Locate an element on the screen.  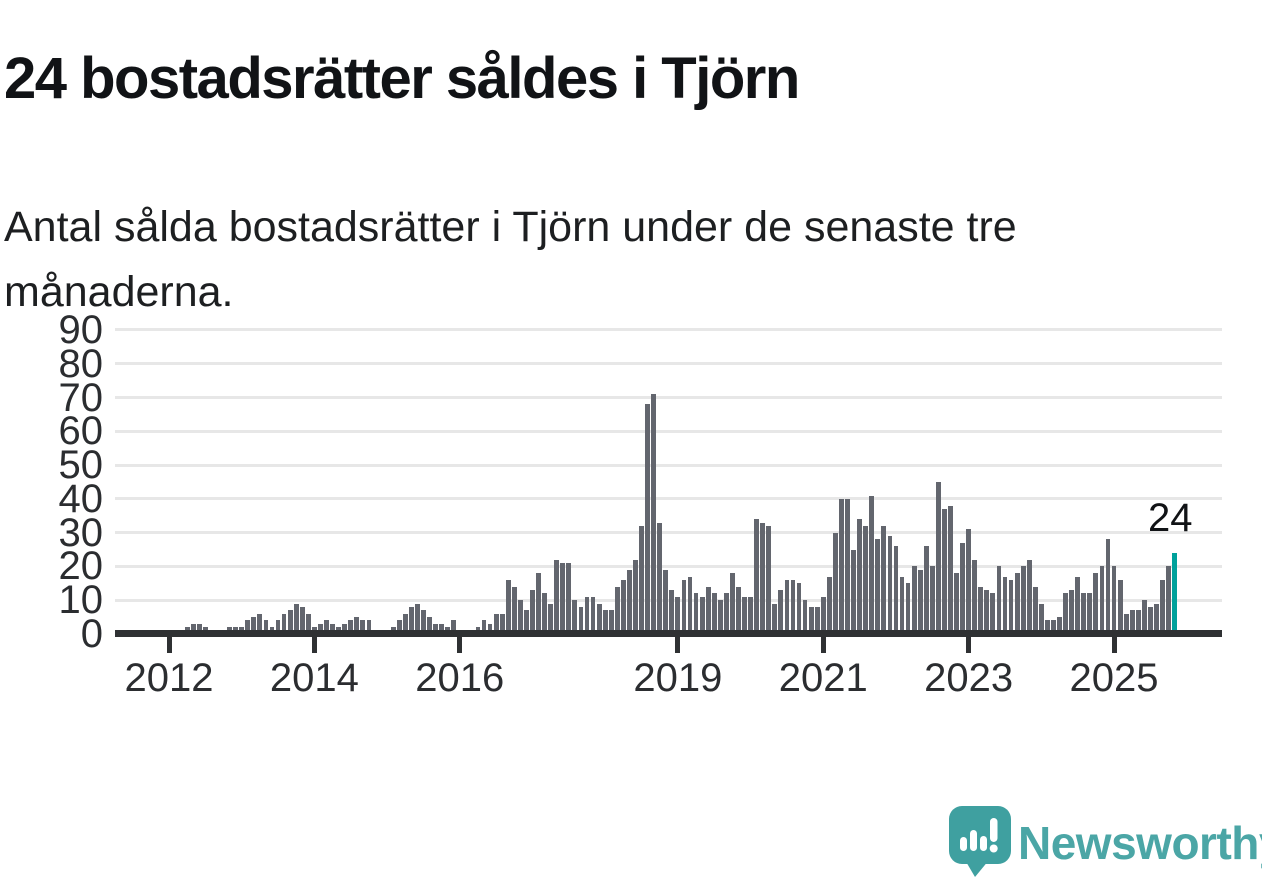
x-axis-tick-label: 2025 is located at coordinates (1114, 678).